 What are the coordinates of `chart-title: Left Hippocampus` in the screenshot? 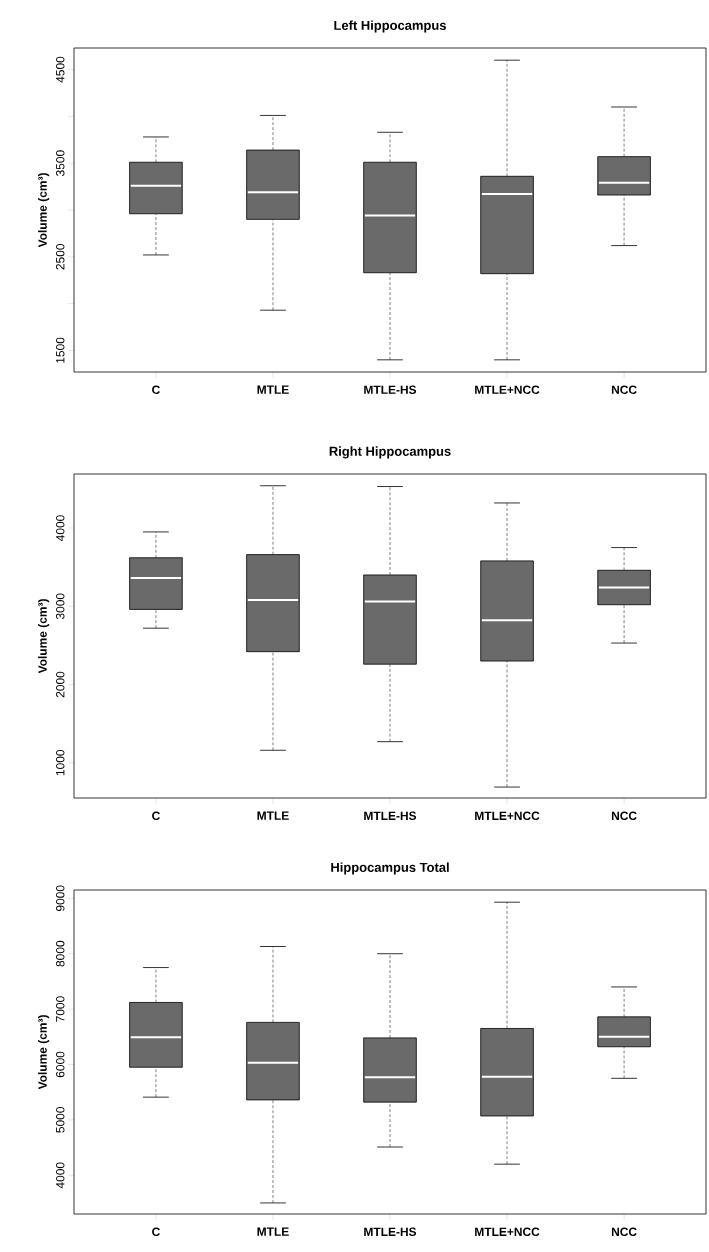 It's located at (390, 26).